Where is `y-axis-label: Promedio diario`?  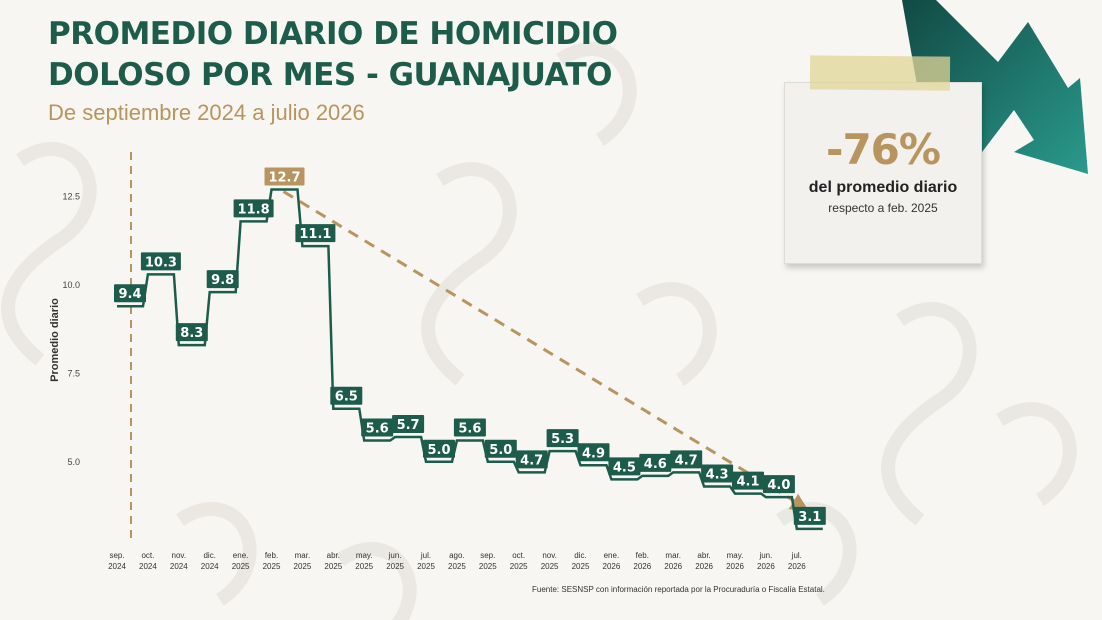 y-axis-label: Promedio diario is located at coordinates (55, 340).